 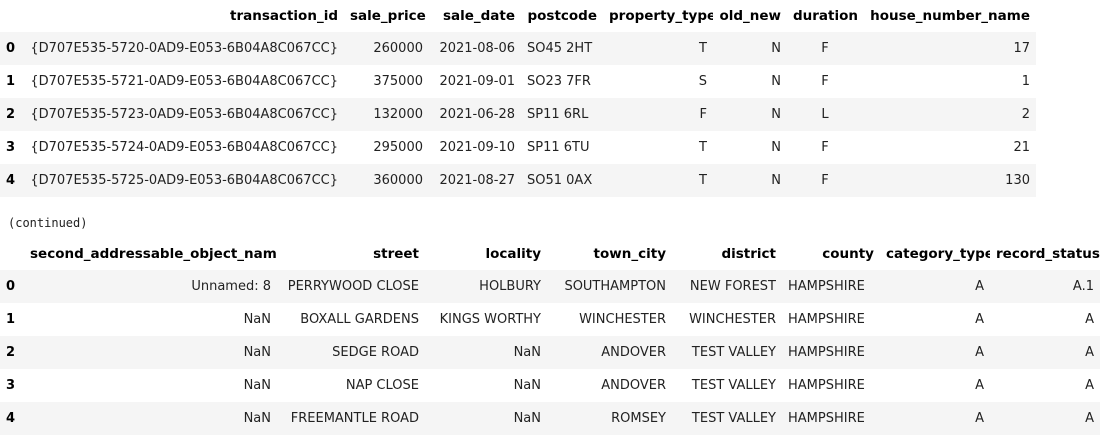 What do you see at coordinates (558, 114) in the screenshot?
I see `table-cell: SP11 6RL` at bounding box center [558, 114].